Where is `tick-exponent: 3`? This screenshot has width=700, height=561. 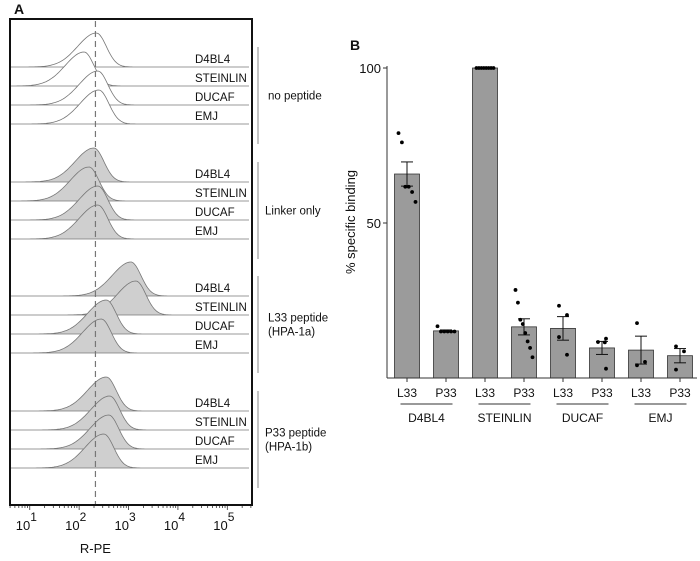
tick-exponent: 3 is located at coordinates (132, 517).